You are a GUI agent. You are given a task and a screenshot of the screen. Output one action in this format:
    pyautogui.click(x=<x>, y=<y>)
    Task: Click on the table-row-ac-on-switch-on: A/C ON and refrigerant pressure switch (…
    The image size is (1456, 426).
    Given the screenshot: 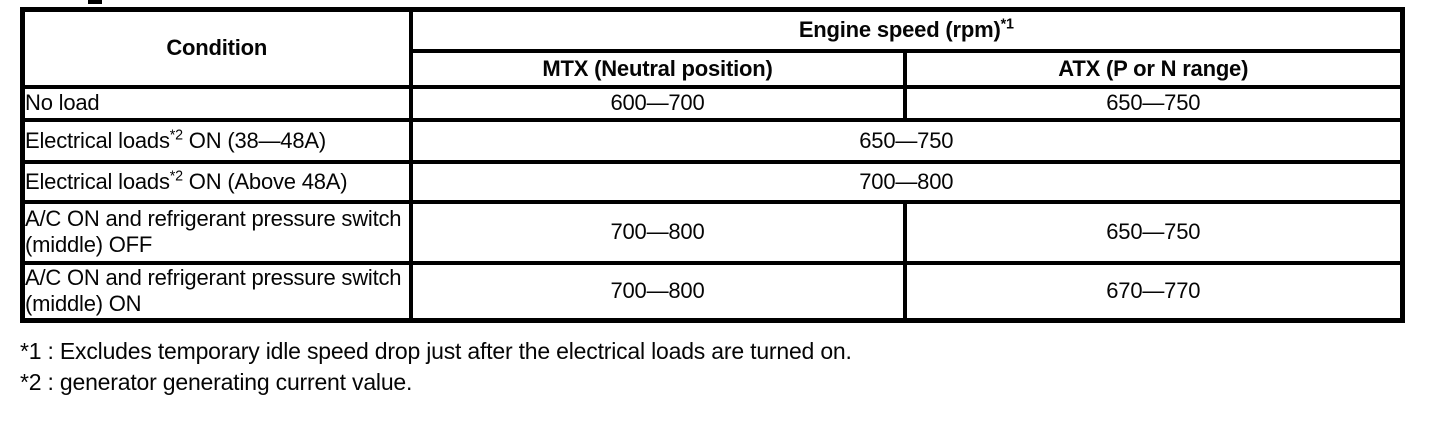 What is the action you would take?
    pyautogui.click(x=712, y=291)
    